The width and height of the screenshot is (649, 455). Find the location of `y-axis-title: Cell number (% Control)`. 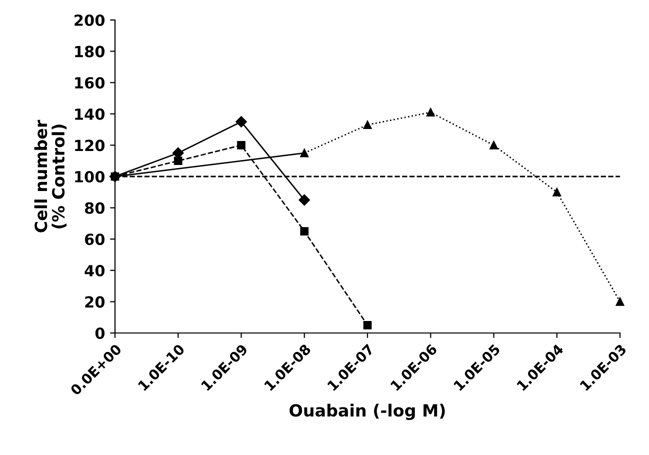

y-axis-title: Cell number (% Control) is located at coordinates (50, 176).